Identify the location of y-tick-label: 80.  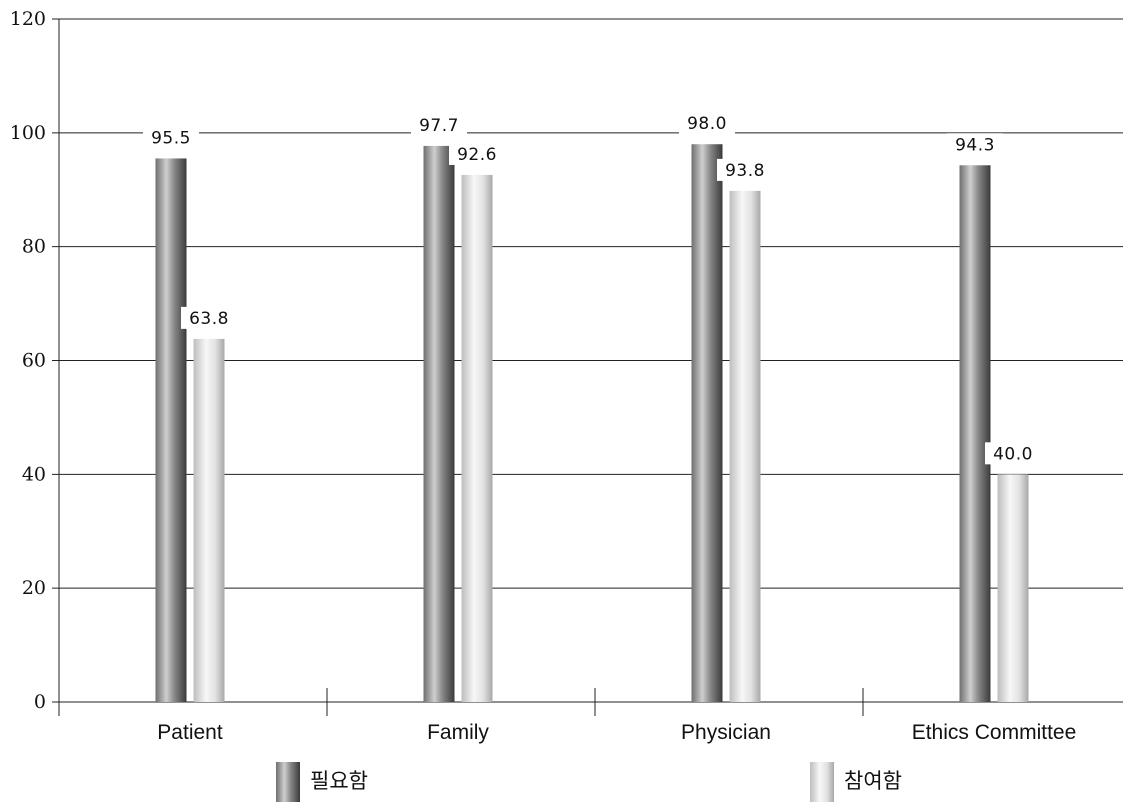
(34, 247).